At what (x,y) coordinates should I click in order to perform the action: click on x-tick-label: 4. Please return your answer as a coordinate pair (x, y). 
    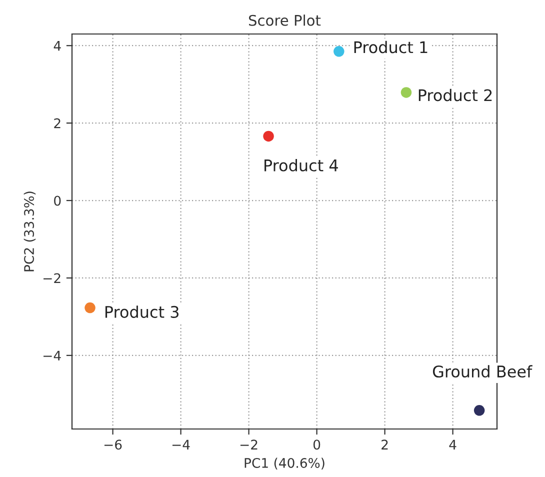
    Looking at the image, I should click on (452, 445).